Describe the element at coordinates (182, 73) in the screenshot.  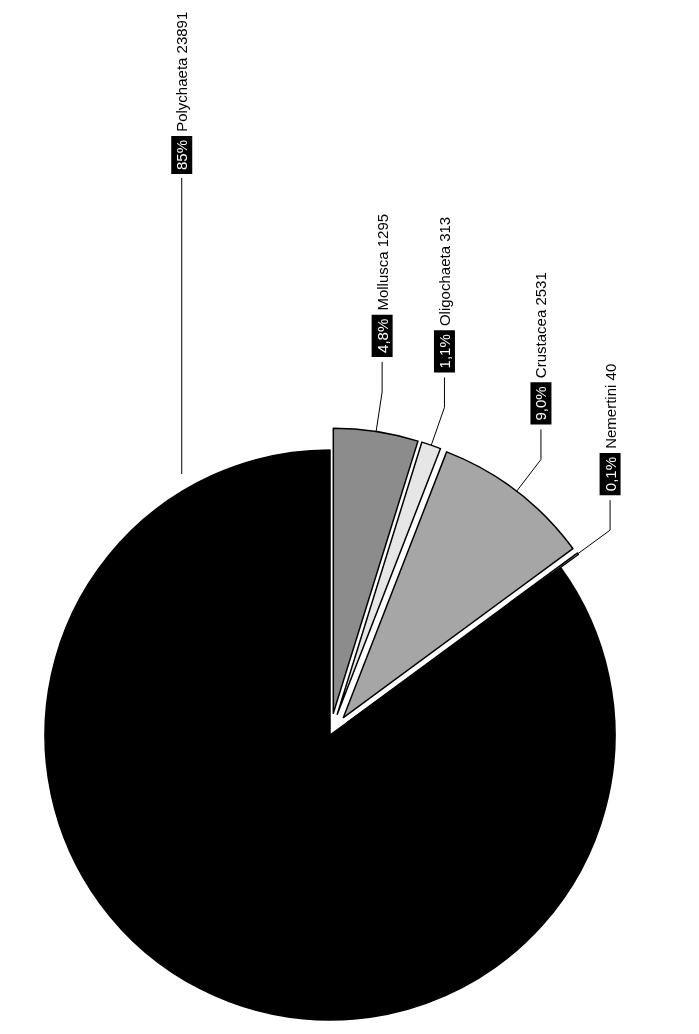
I see `slice-label: Polychaeta 23891` at that location.